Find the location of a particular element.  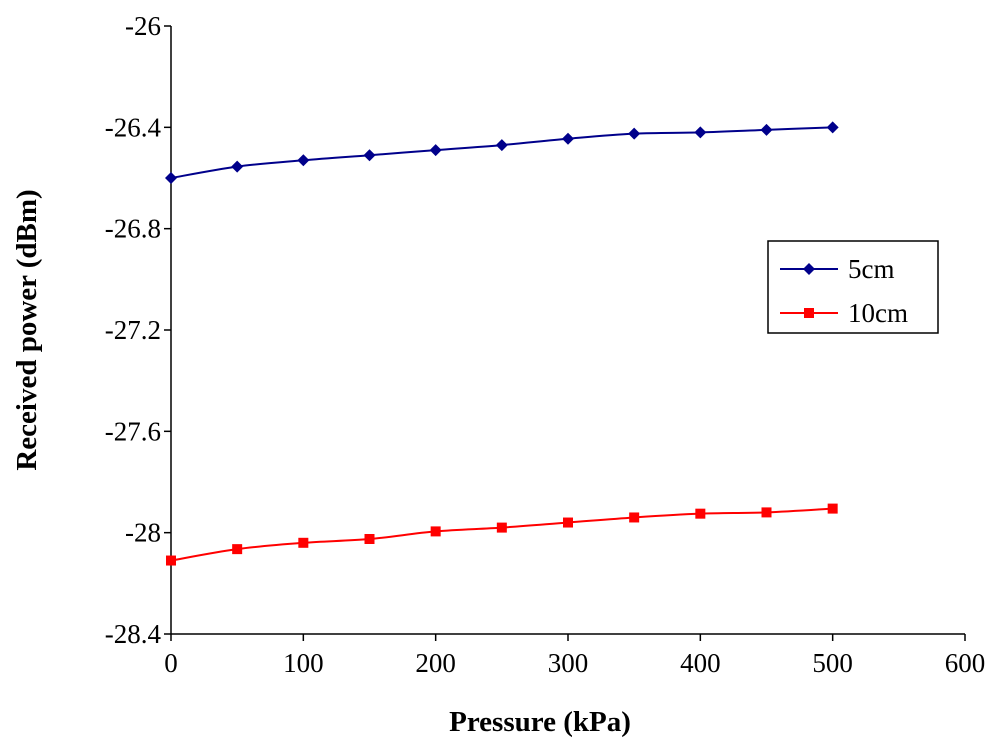

x-axis-title: Pressure (kPa) is located at coordinates (540, 722).